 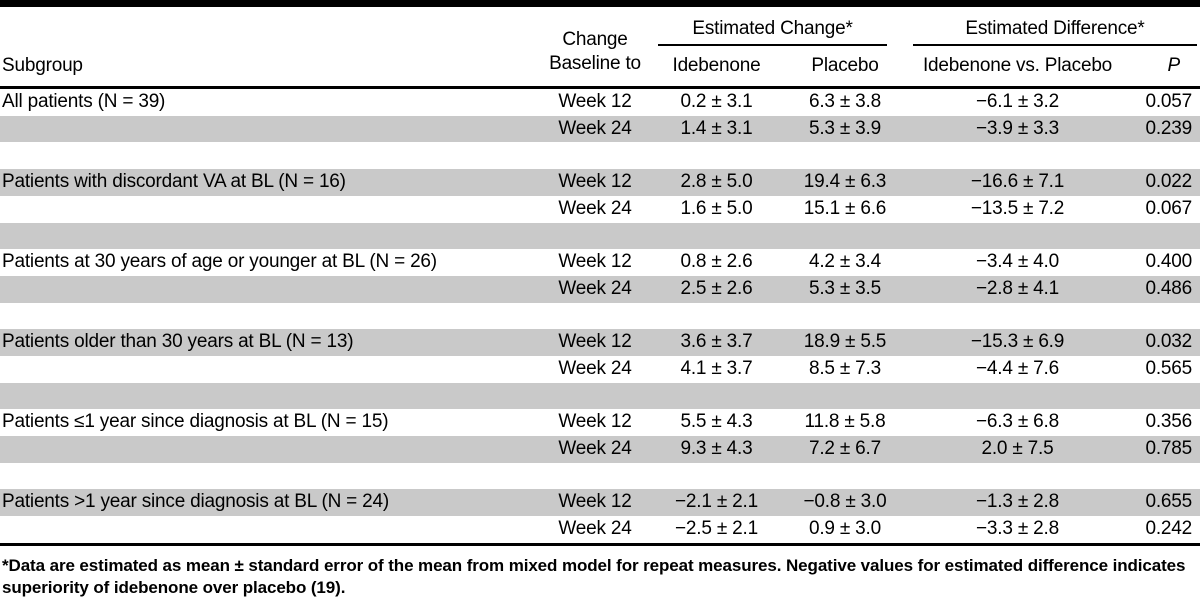 What do you see at coordinates (844, 449) in the screenshot?
I see `cell-placebo: 7.2 ± 6.7` at bounding box center [844, 449].